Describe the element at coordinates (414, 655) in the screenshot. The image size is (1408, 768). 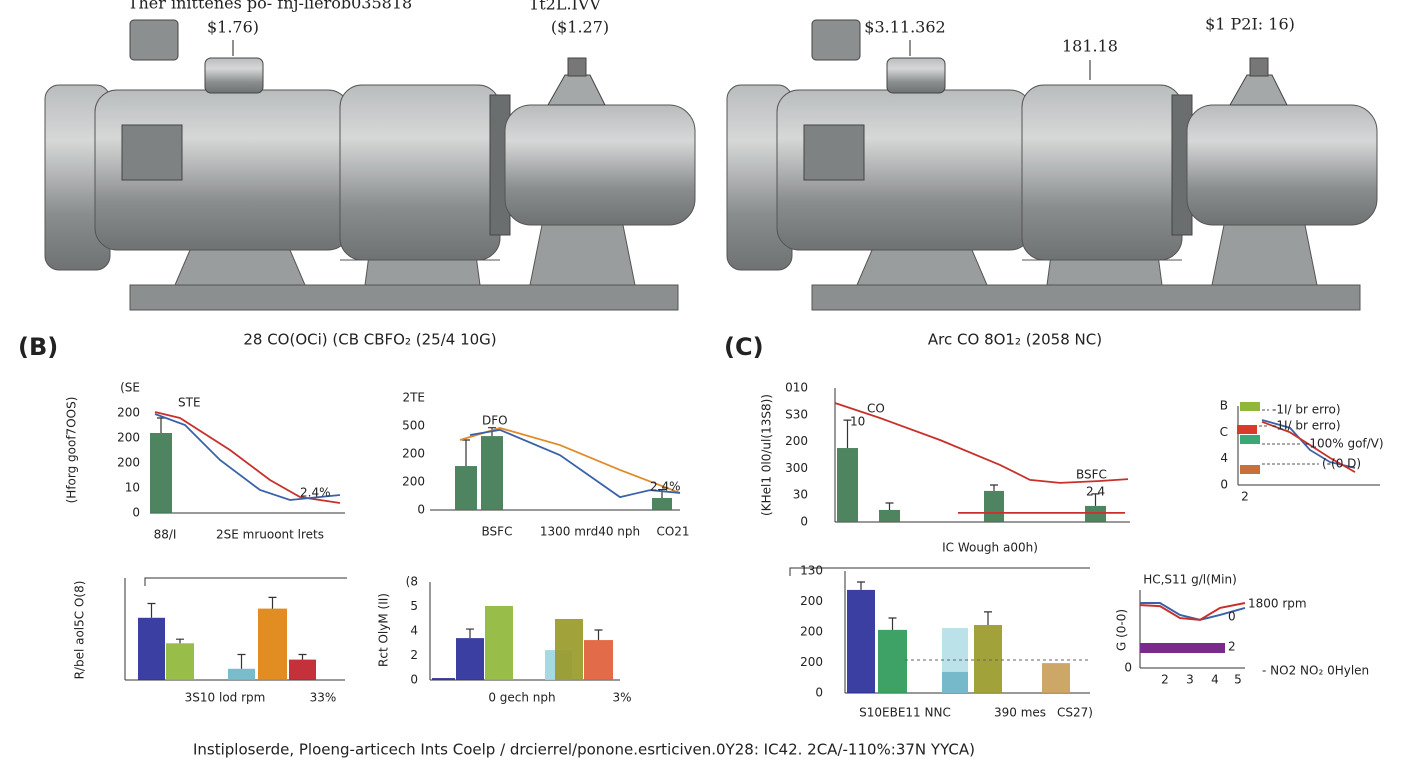
I see `y-tick-label: 2` at that location.